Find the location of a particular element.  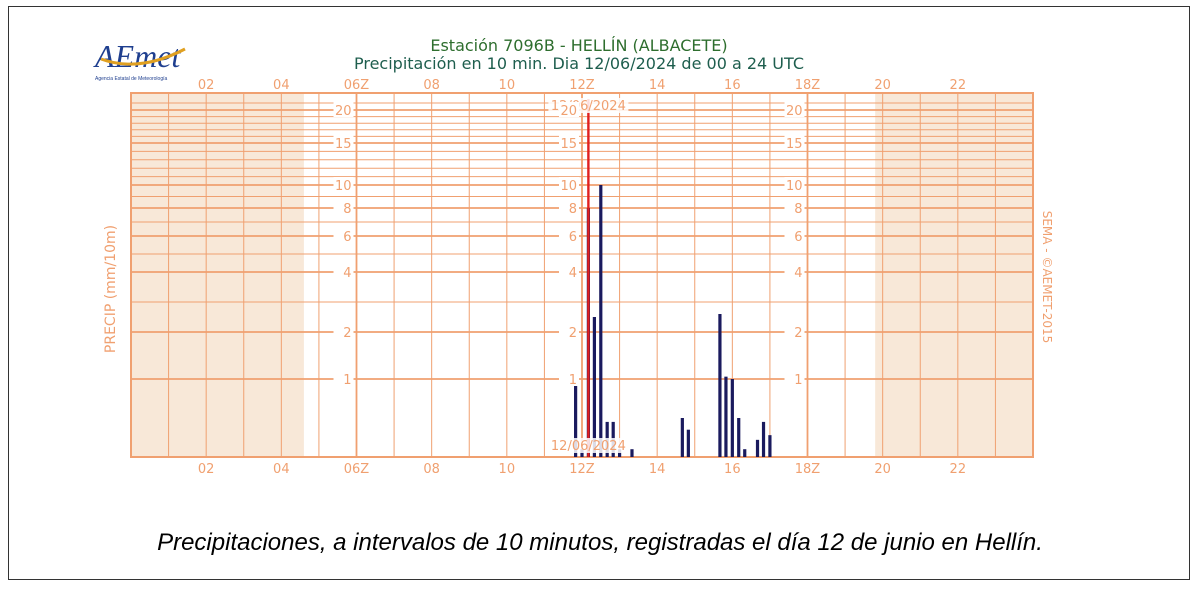

x-tick-label-bottom: 20 is located at coordinates (882, 469).